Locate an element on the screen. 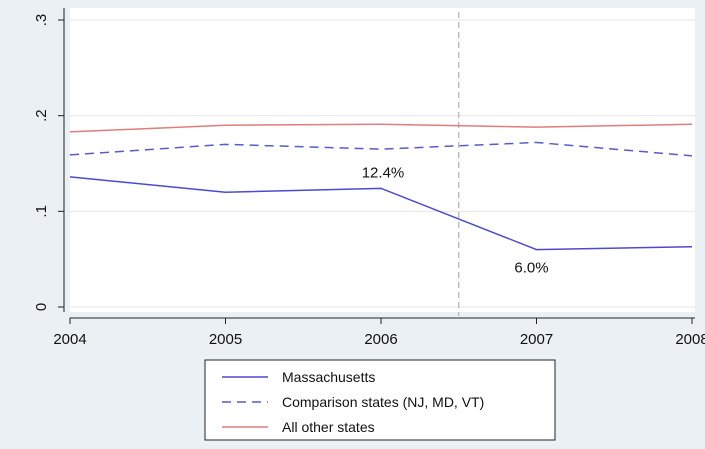 This screenshot has width=705, height=449. y-tick-label: .2 is located at coordinates (41, 115).